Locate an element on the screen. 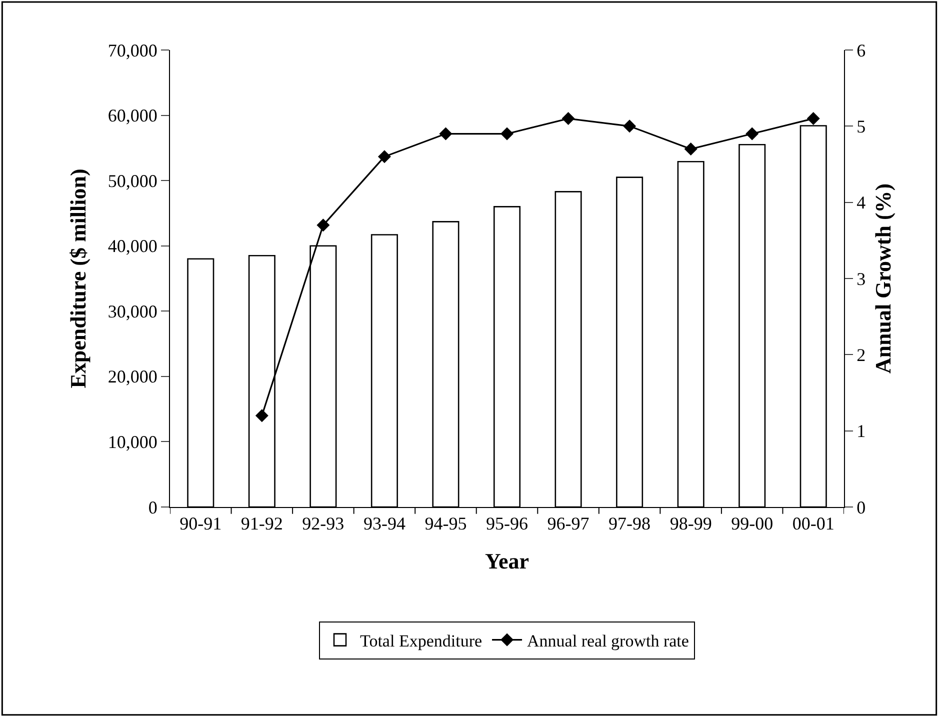  y2-tick-label: 5 is located at coordinates (861, 126).